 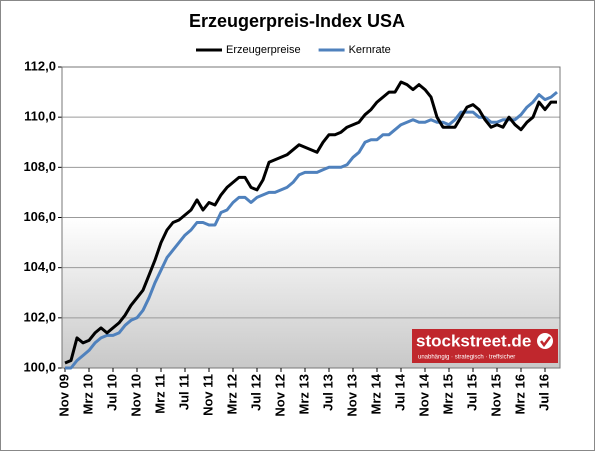 What do you see at coordinates (39, 216) in the screenshot?
I see `y-tick-label: 106,0` at bounding box center [39, 216].